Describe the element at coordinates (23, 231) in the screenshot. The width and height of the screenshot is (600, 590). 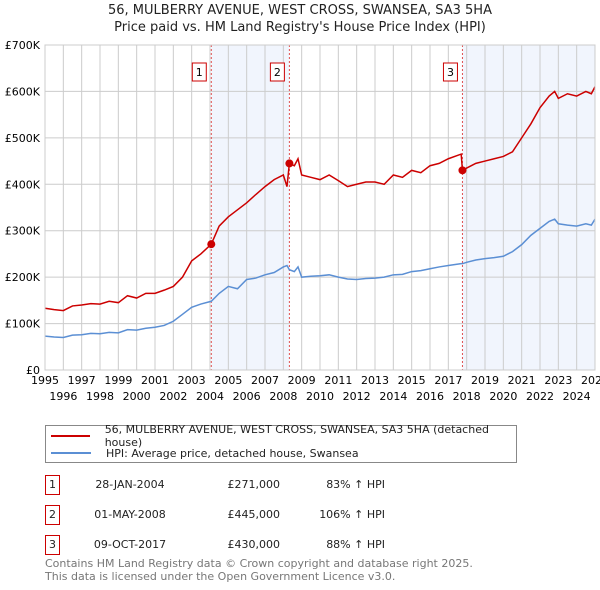
I see `y-tick-label: £300K` at that location.